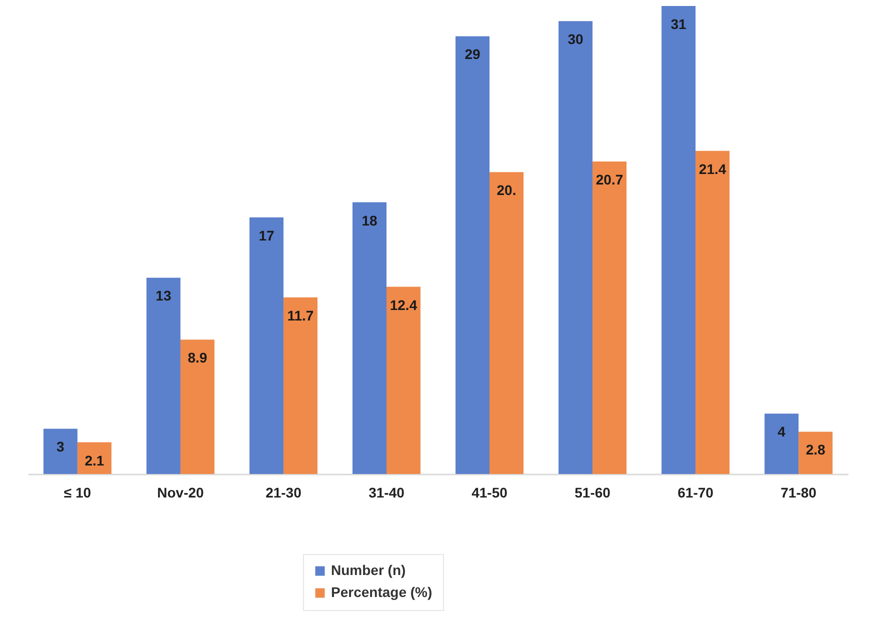  What do you see at coordinates (60, 446) in the screenshot?
I see `data-label: 3` at bounding box center [60, 446].